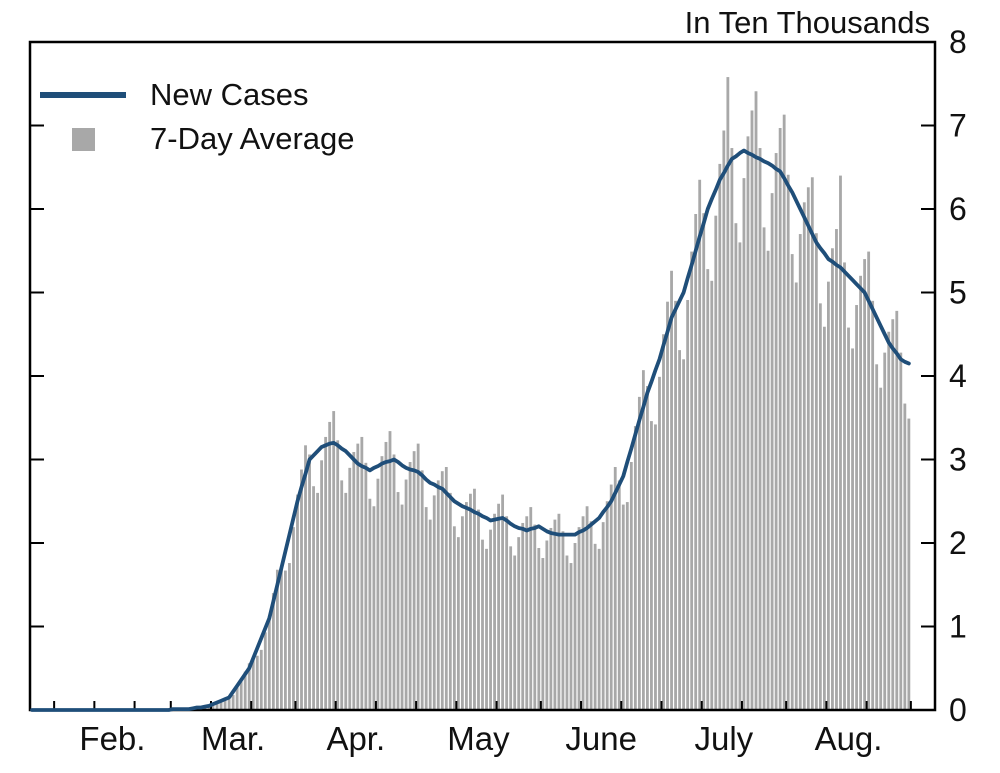 The image size is (1000, 773). I want to click on legend-item-new-cases: New Cases, so click(197, 95).